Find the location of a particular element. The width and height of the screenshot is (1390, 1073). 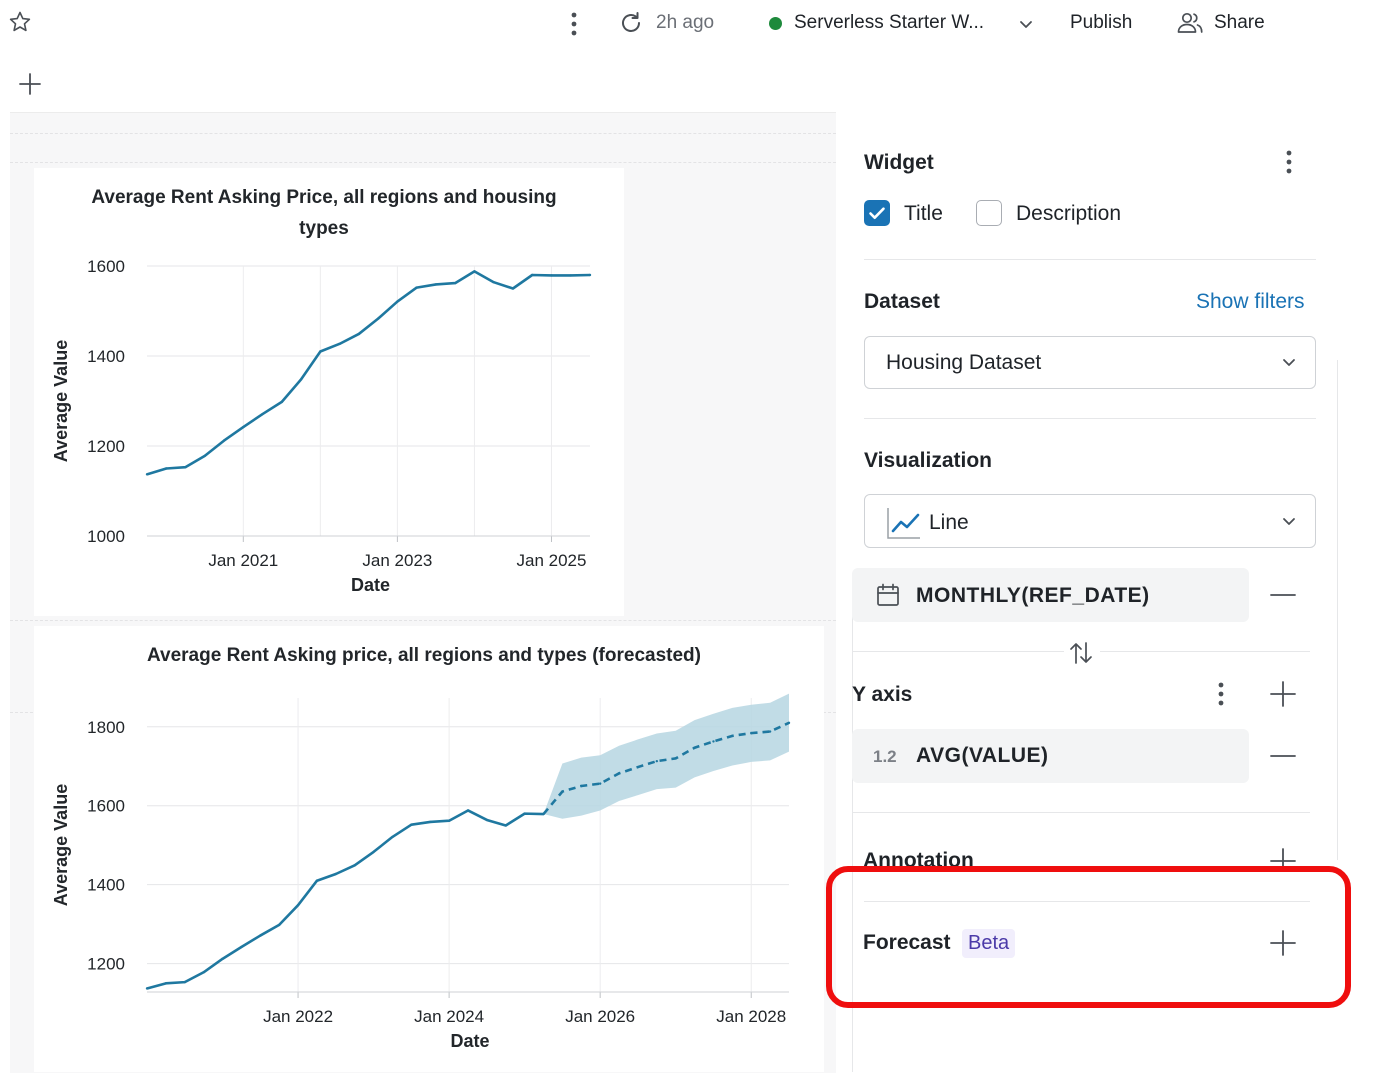

remove-y-field-icon is located at coordinates (1283, 758).